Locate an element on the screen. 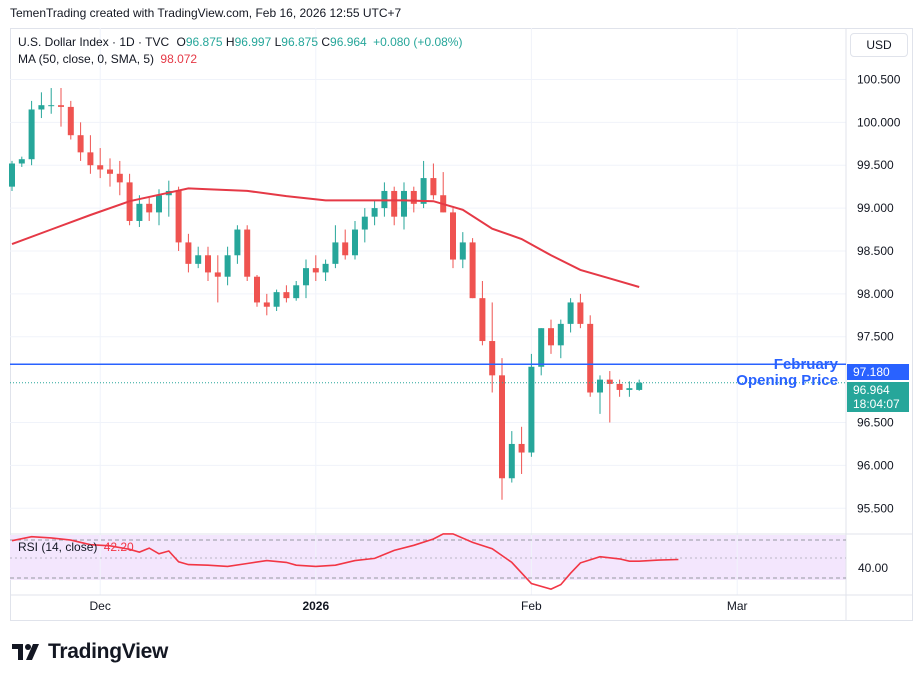 The image size is (923, 681). high-label: H is located at coordinates (230, 42).